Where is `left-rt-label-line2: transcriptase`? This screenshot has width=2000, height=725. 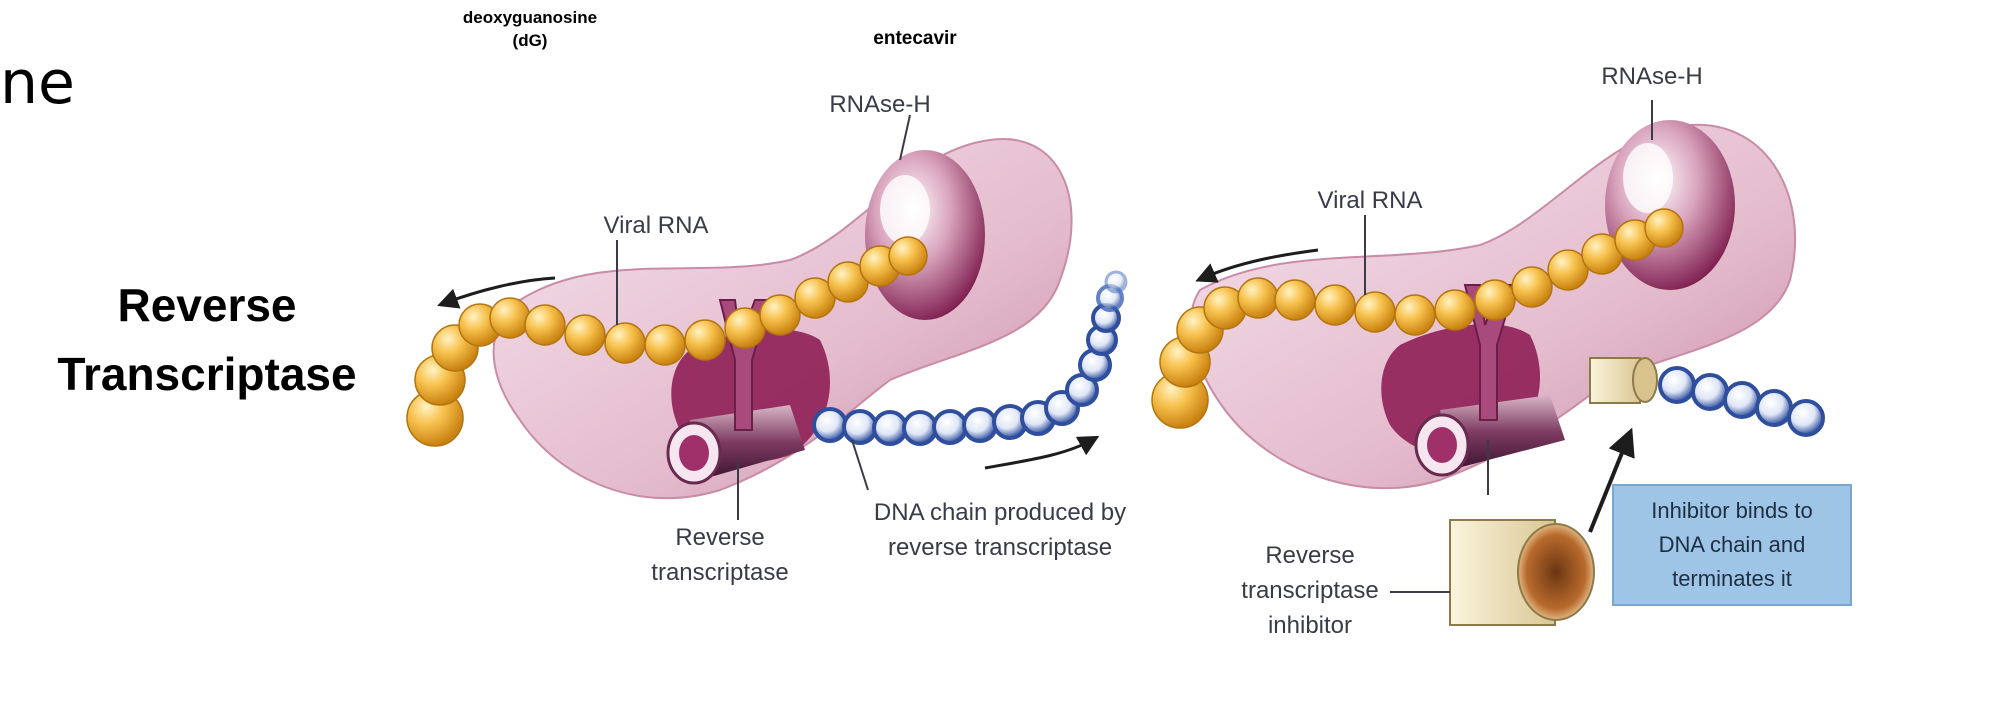
left-rt-label-line2: transcriptase is located at coordinates (719, 572).